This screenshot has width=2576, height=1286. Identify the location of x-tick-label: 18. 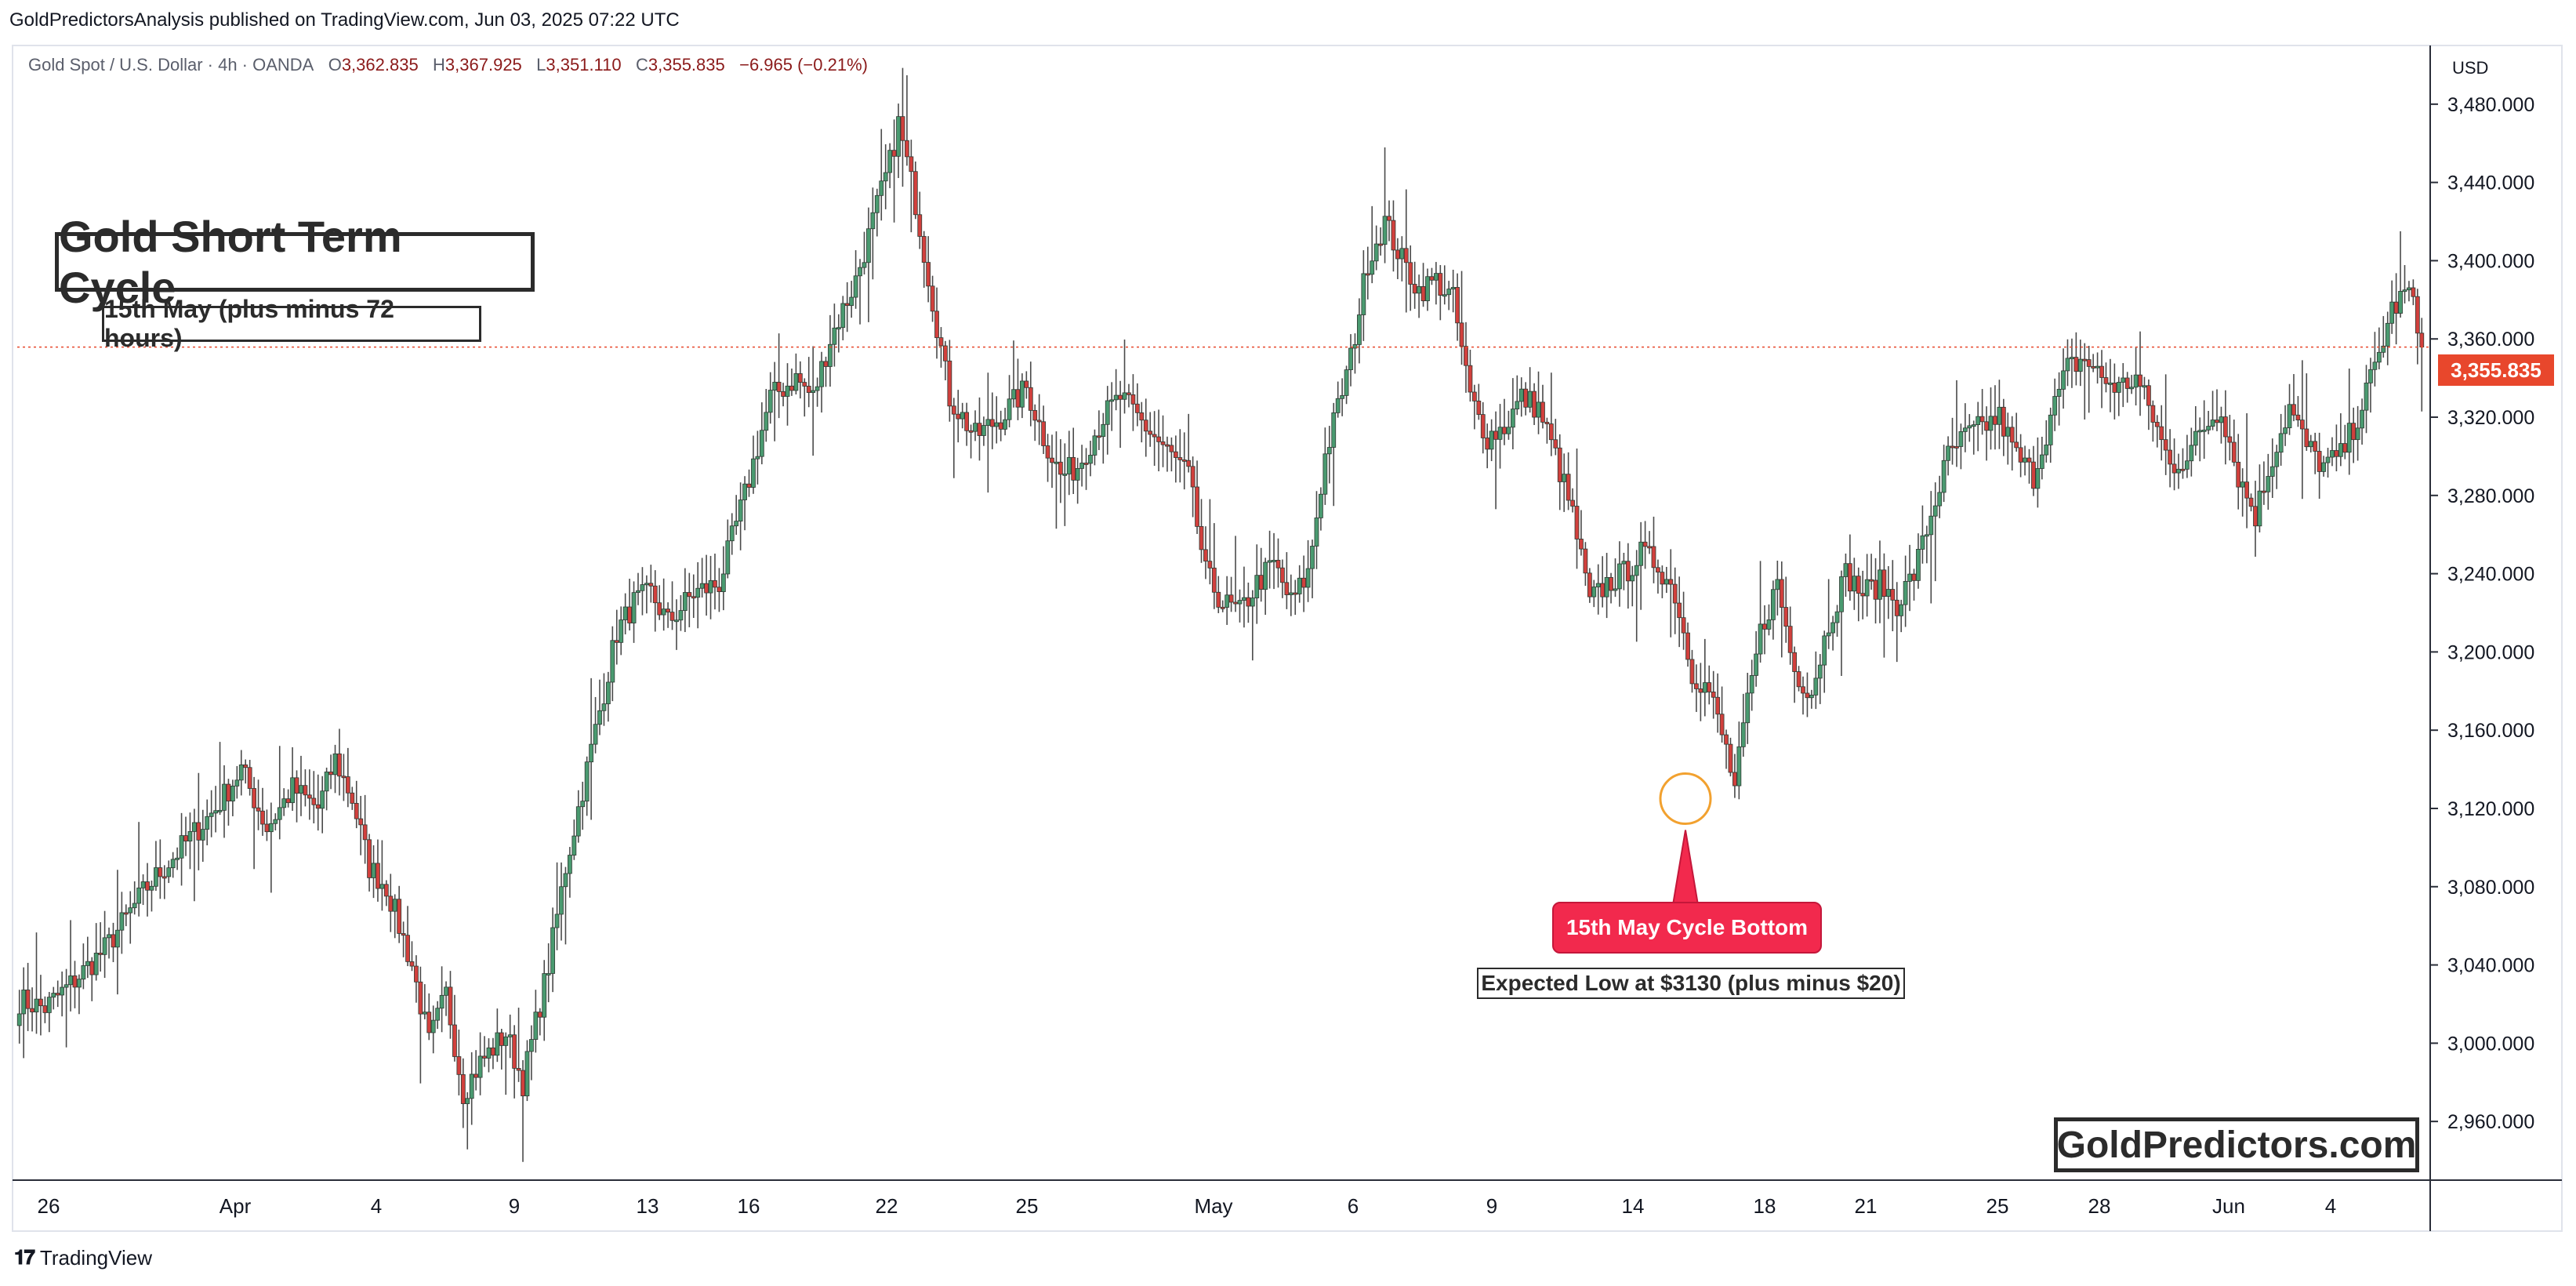
(1765, 1206).